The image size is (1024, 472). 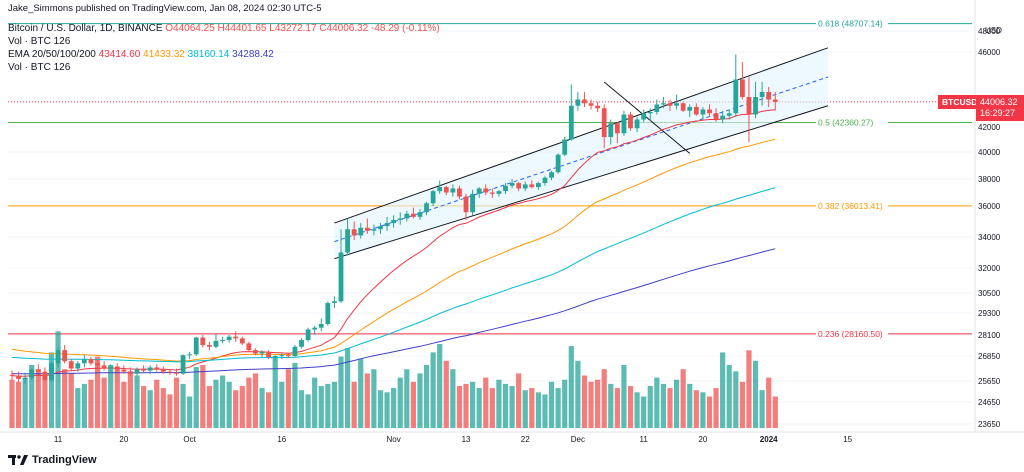 What do you see at coordinates (989, 268) in the screenshot?
I see `price-tick-label: 32000` at bounding box center [989, 268].